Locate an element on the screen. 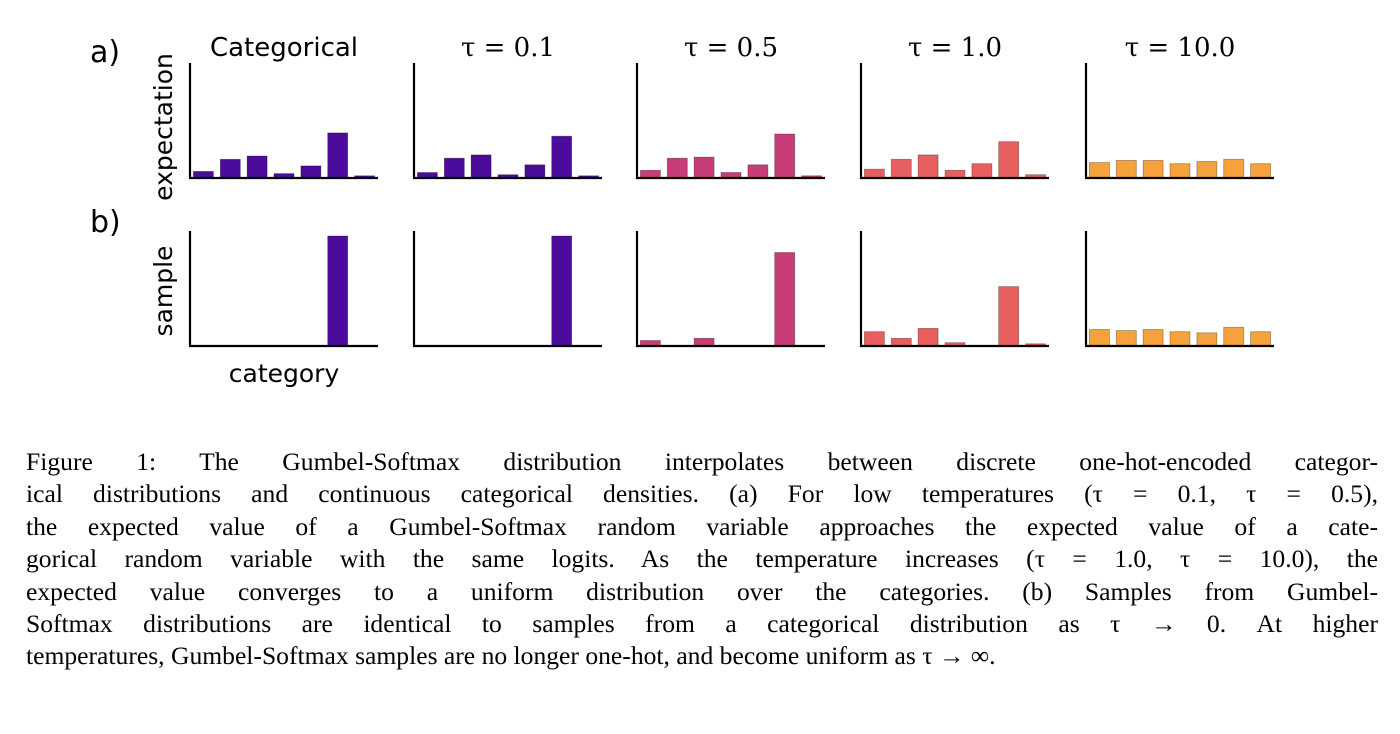  panel-title-tau-0-5: τ = 0.5 is located at coordinates (731, 48).